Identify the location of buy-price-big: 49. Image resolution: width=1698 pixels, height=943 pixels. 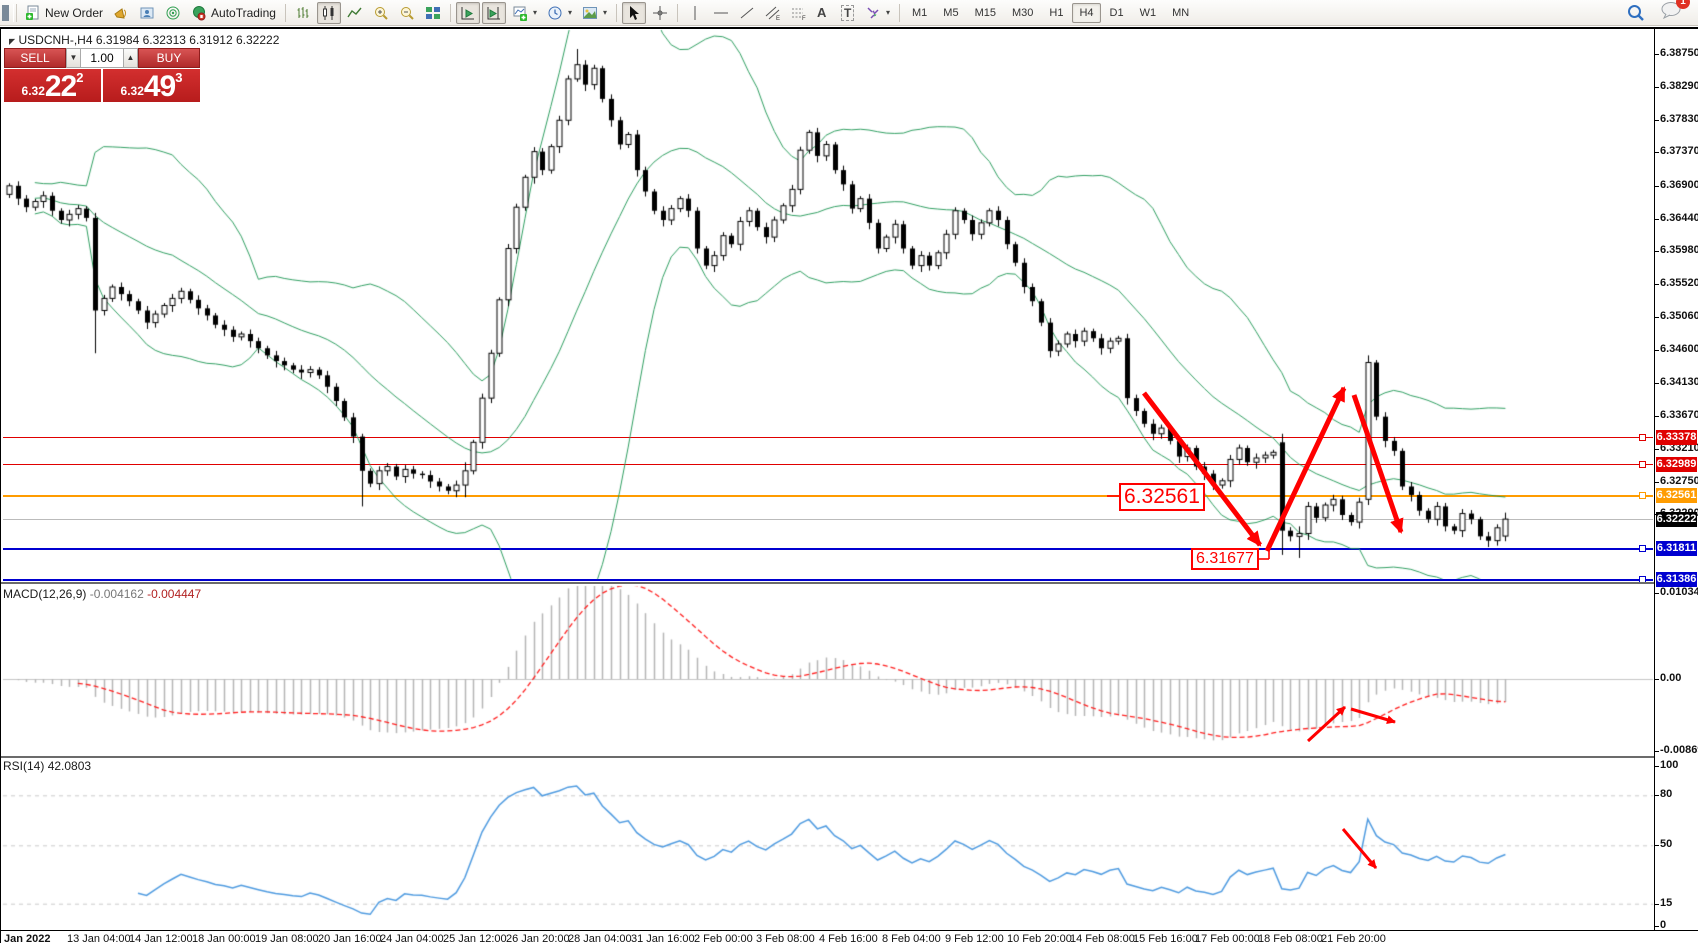
(159, 86).